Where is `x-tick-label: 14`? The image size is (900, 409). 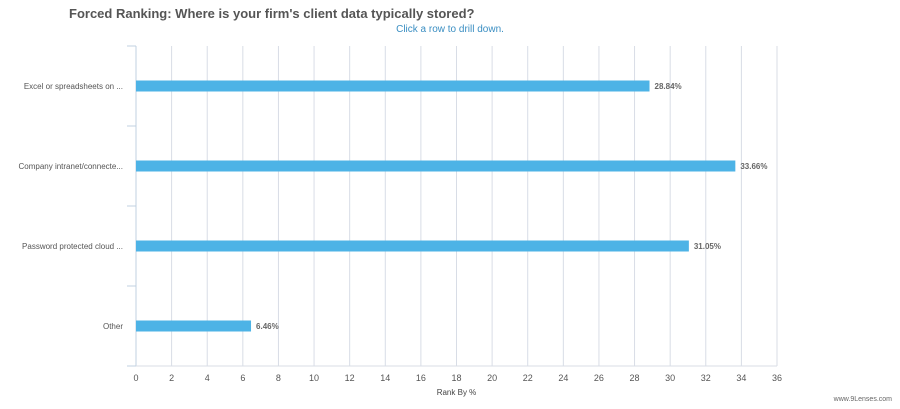
x-tick-label: 14 is located at coordinates (385, 378).